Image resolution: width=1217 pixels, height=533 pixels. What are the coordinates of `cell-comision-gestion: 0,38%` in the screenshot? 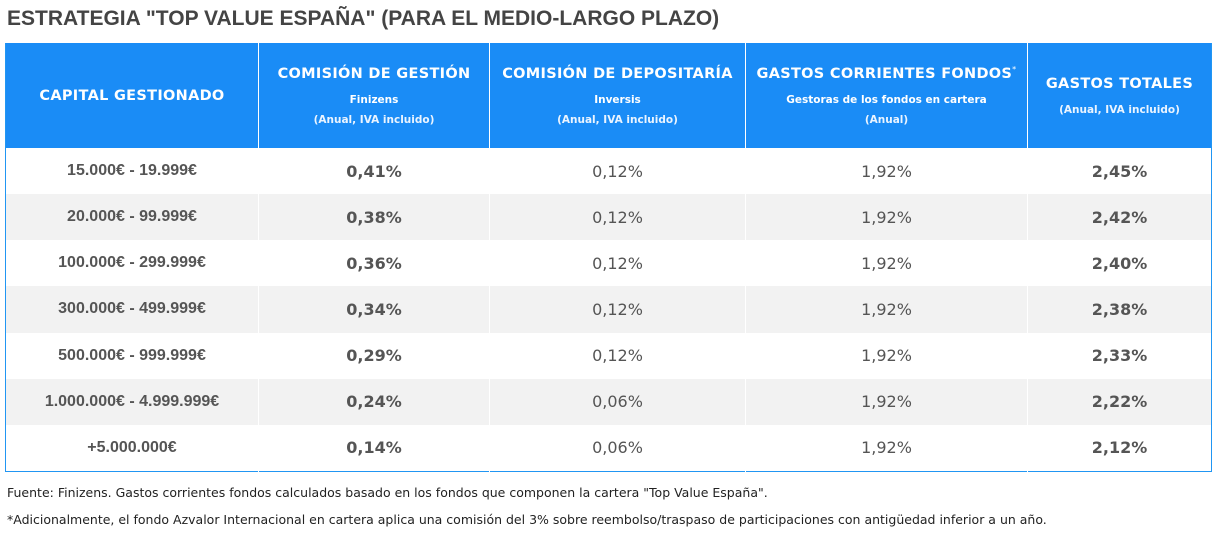 It's located at (374, 217).